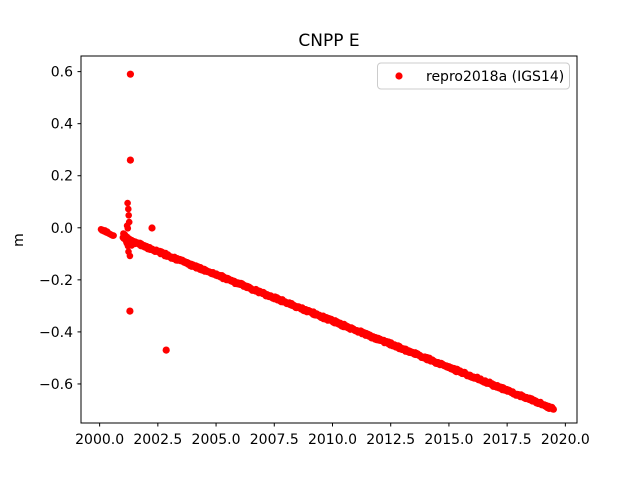  What do you see at coordinates (62, 73) in the screenshot?
I see `y-tick-label: 0.6` at bounding box center [62, 73].